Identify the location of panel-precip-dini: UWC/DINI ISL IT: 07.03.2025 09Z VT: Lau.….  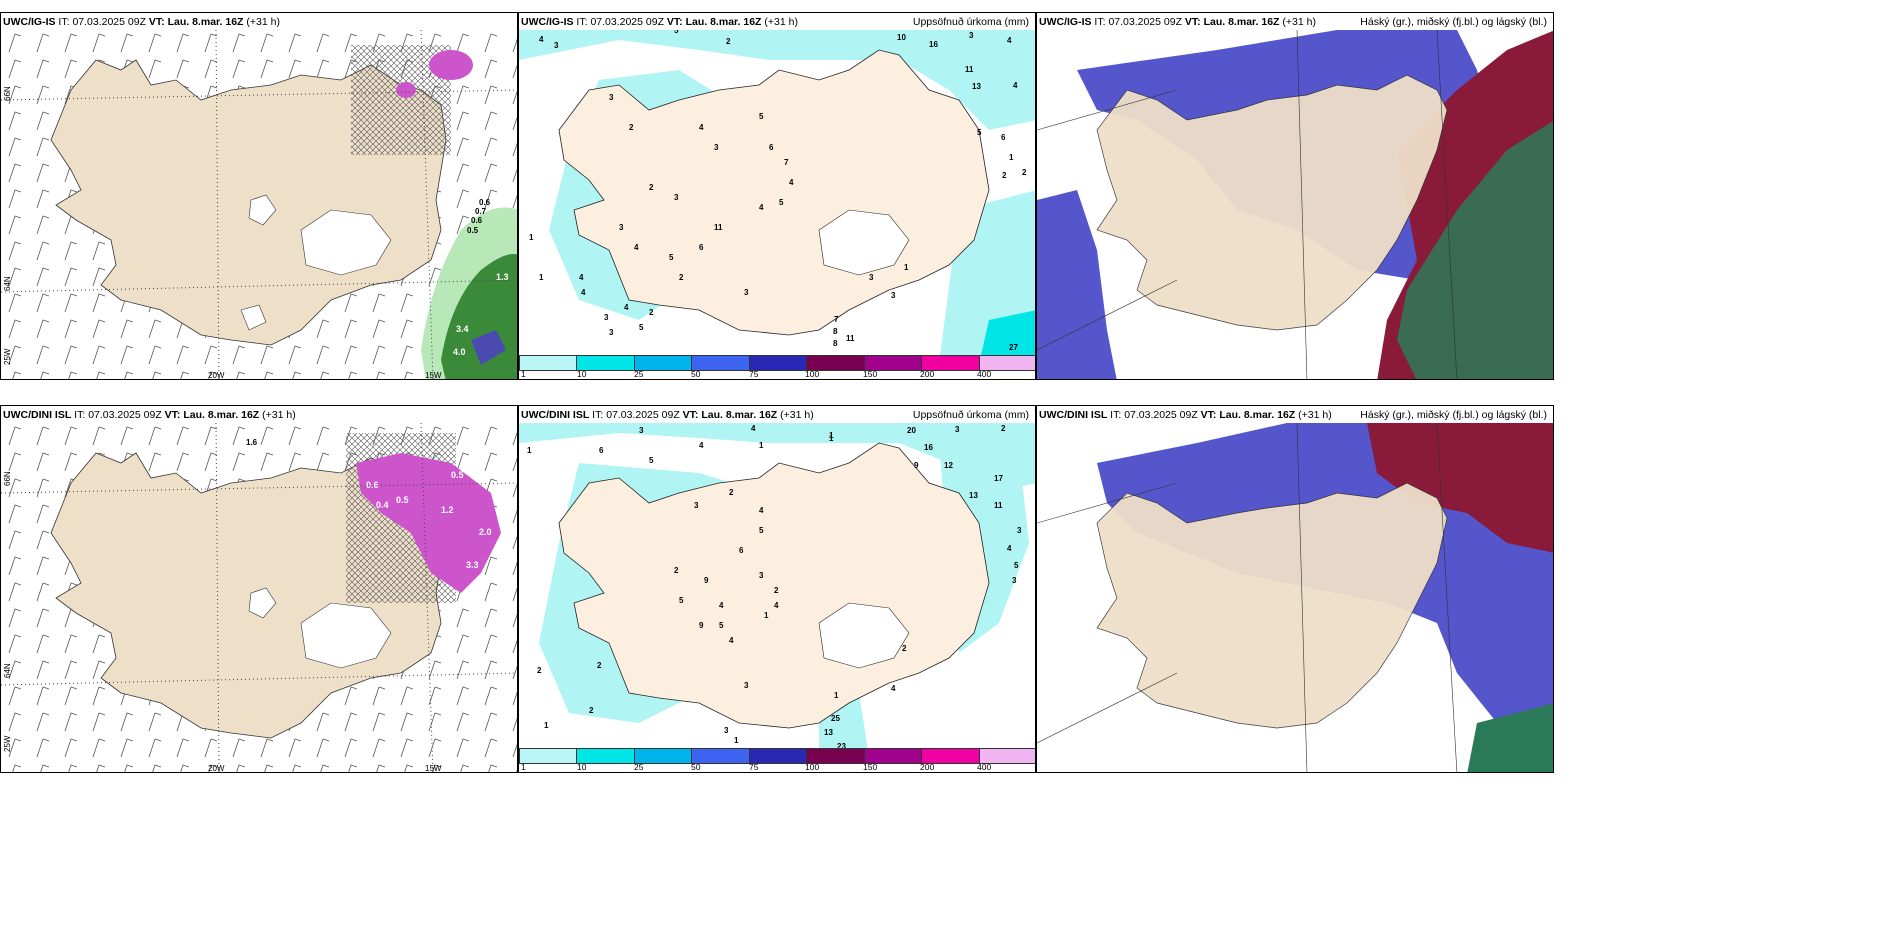
(777, 589).